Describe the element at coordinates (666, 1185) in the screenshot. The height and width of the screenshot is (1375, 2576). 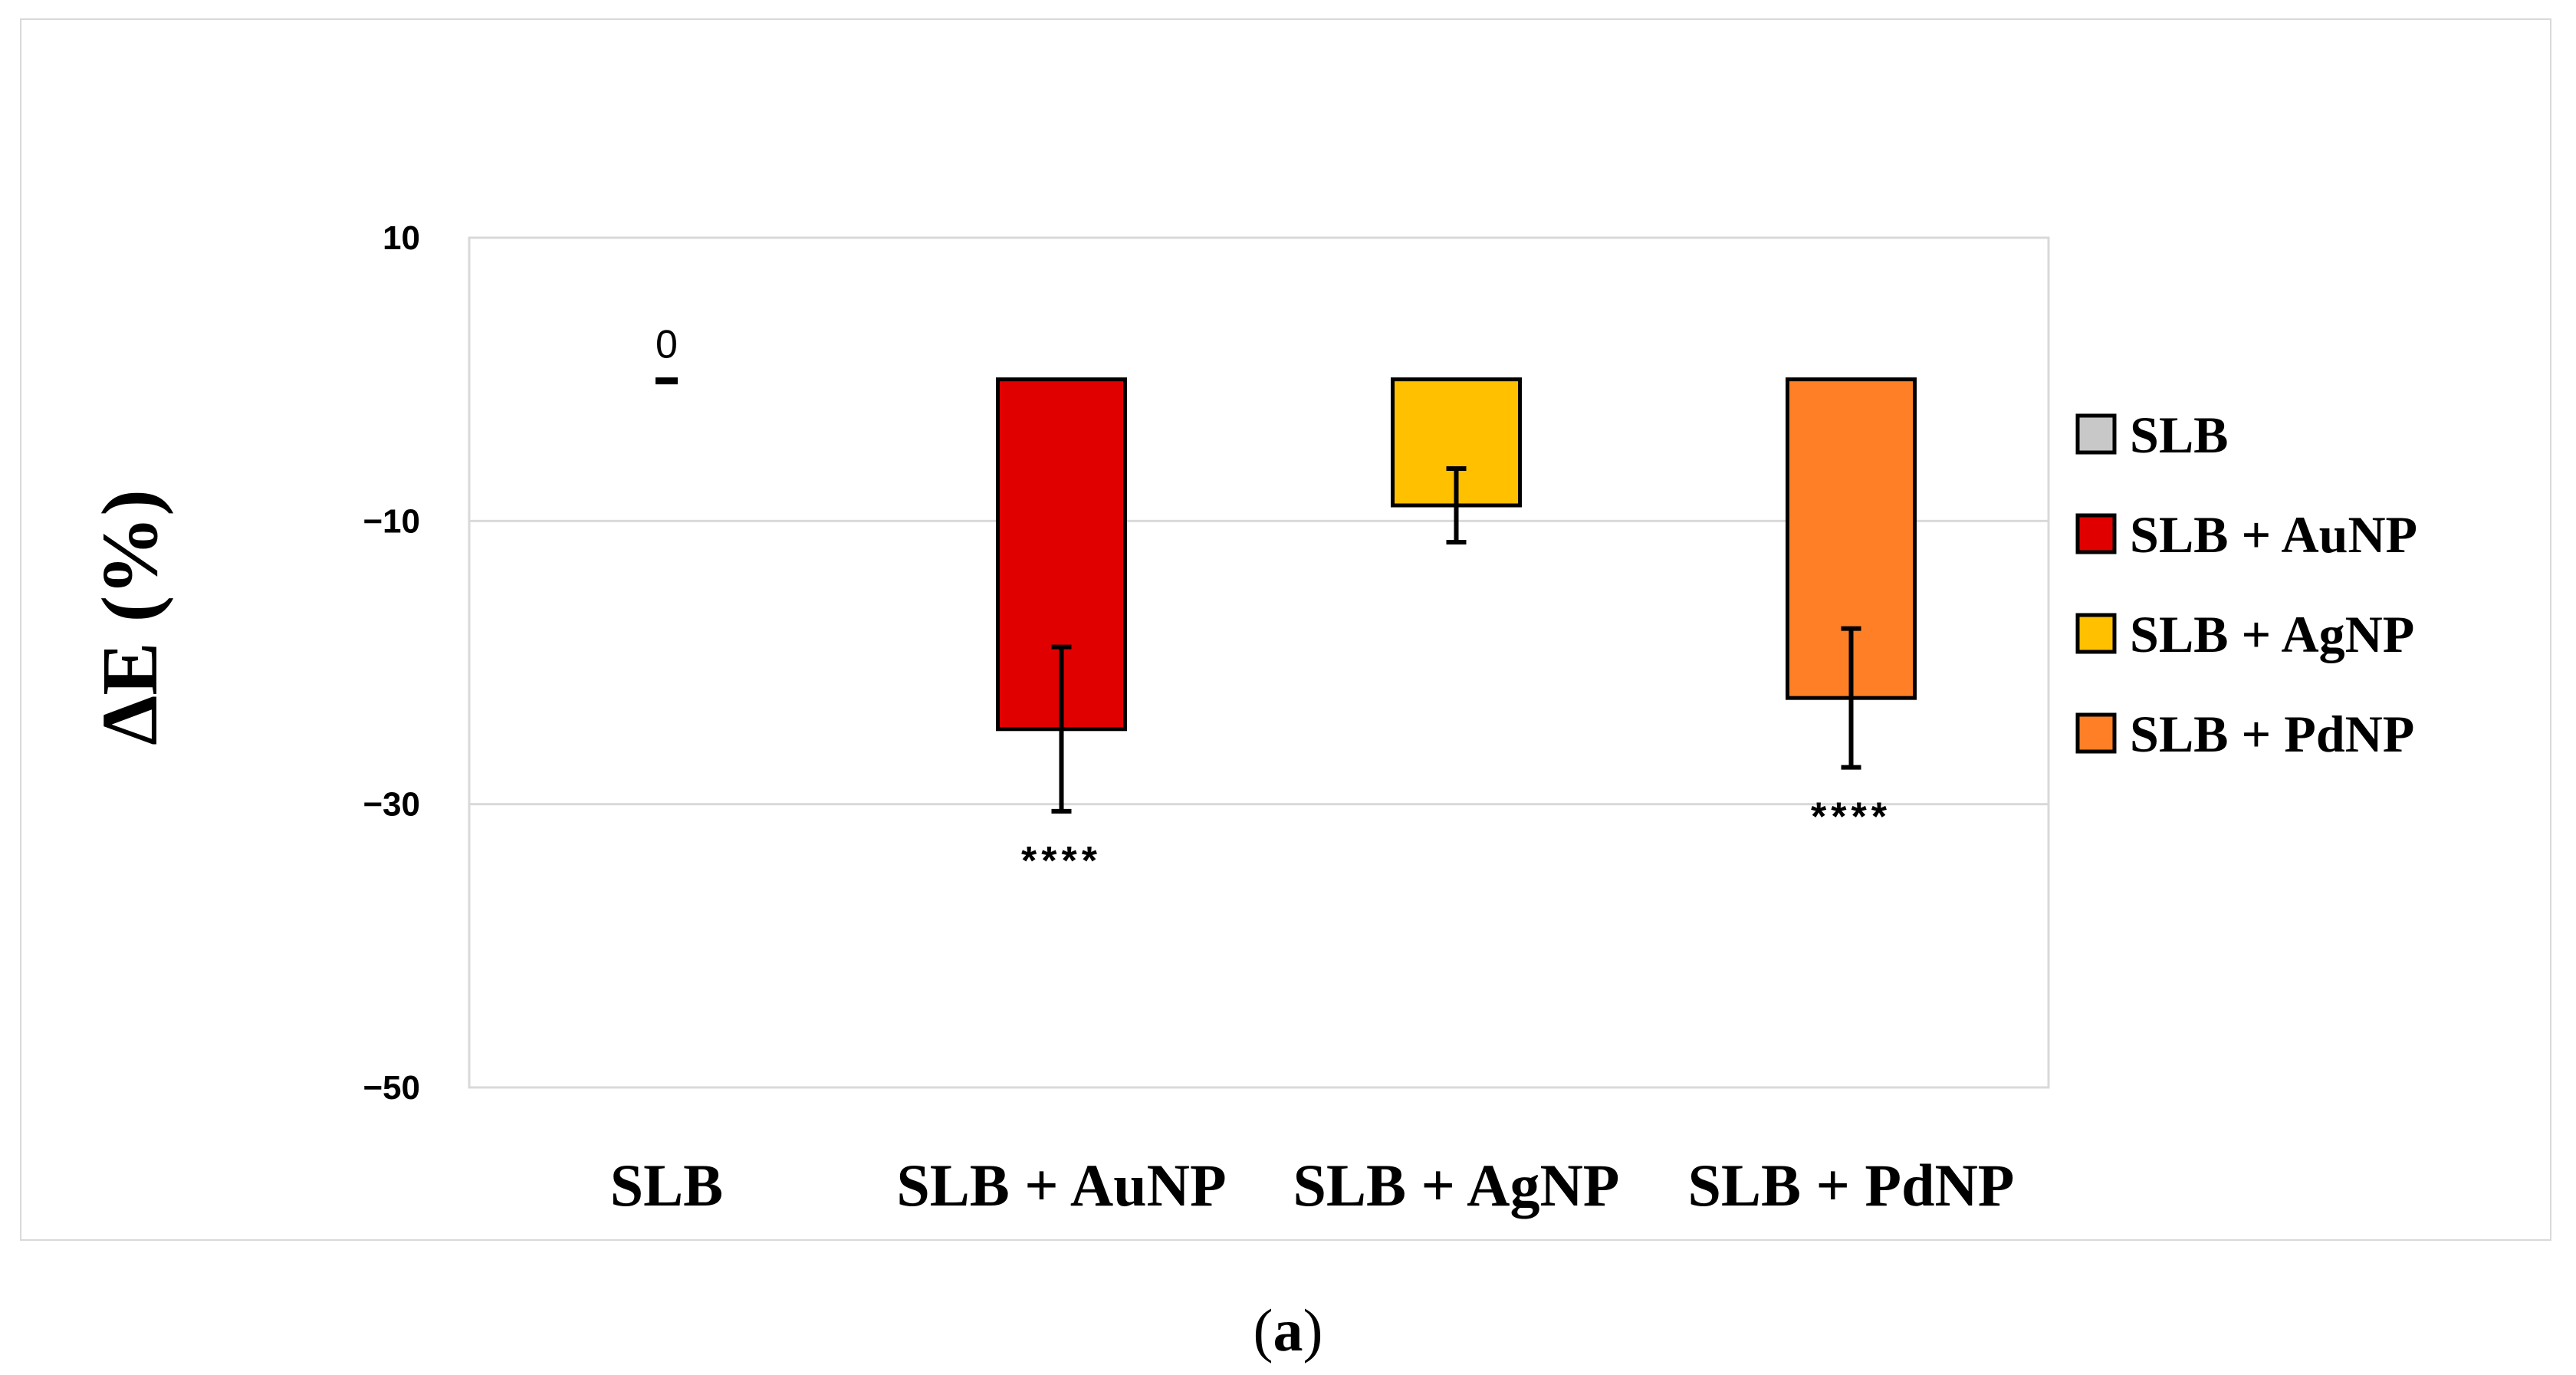
I see `x-category-label: SLB` at that location.